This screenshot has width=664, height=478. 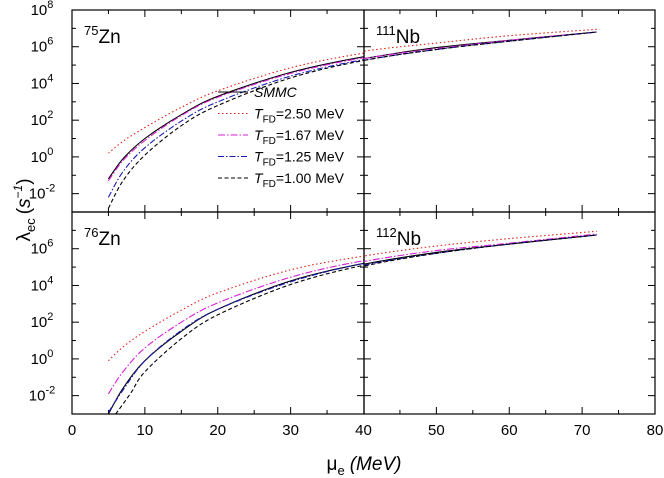 What do you see at coordinates (91, 30) in the screenshot?
I see `panel-label-mass: 75` at bounding box center [91, 30].